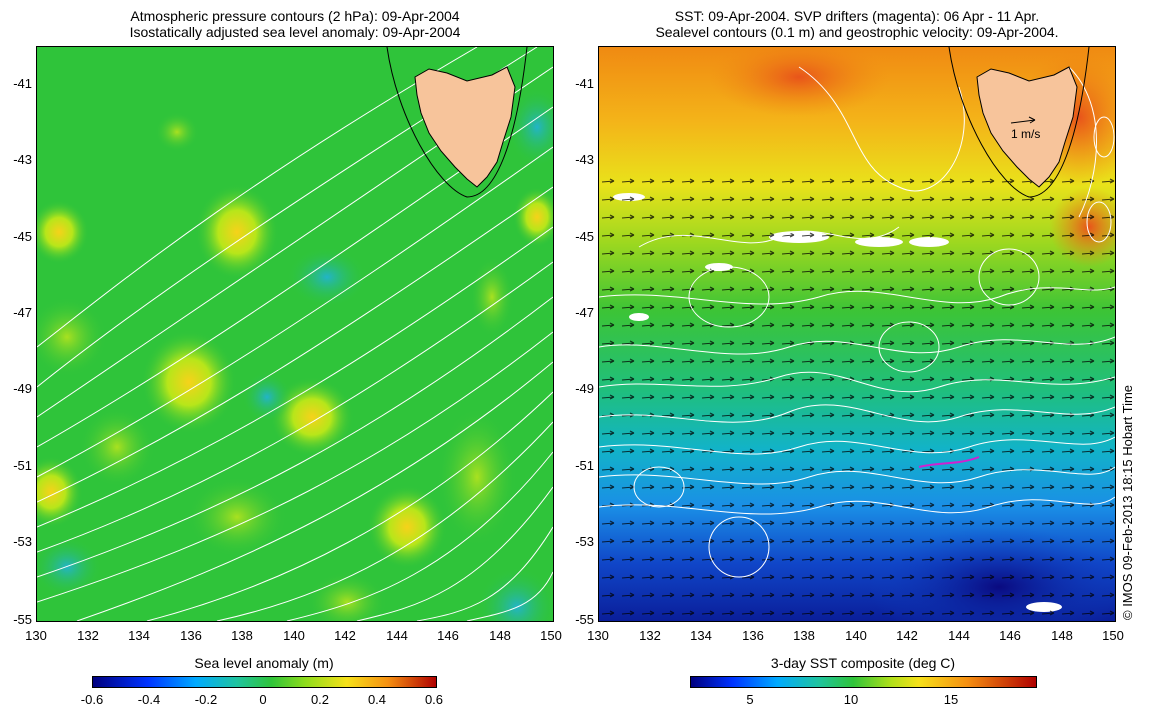 Image resolution: width=1150 pixels, height=710 pixels. What do you see at coordinates (1062, 635) in the screenshot?
I see `right-xtick: 148` at bounding box center [1062, 635].